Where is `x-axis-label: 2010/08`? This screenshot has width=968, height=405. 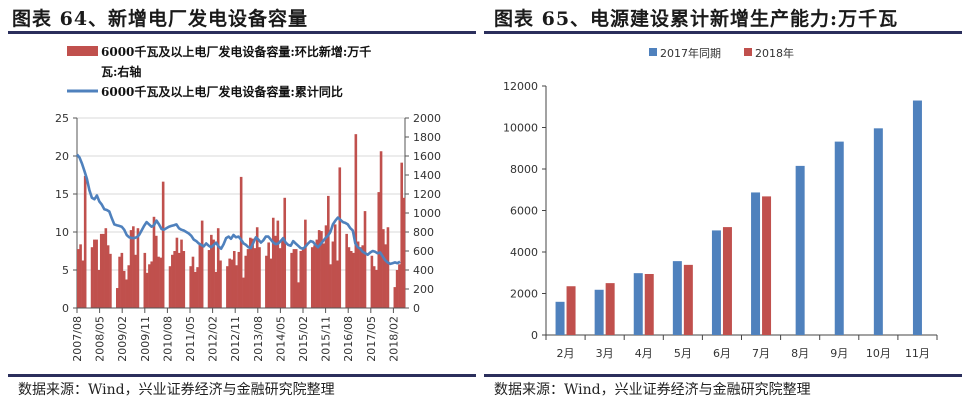 x-axis-label: 2010/08 is located at coordinates (167, 339).